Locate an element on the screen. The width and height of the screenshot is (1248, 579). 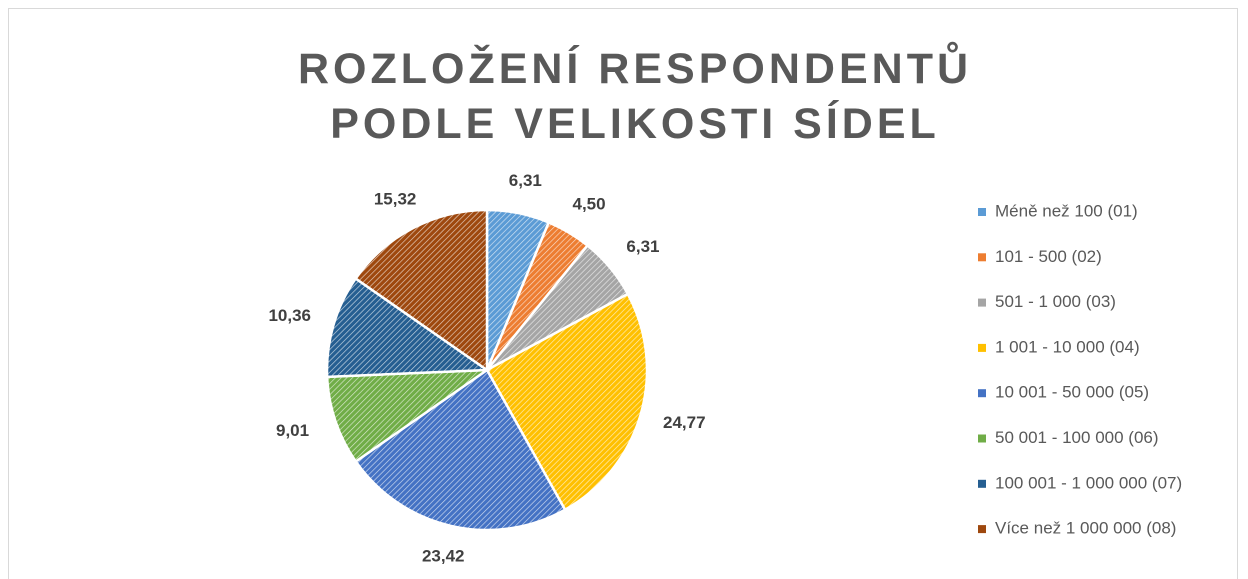
legend-label: Méně než 100 (01) is located at coordinates (1066, 210).